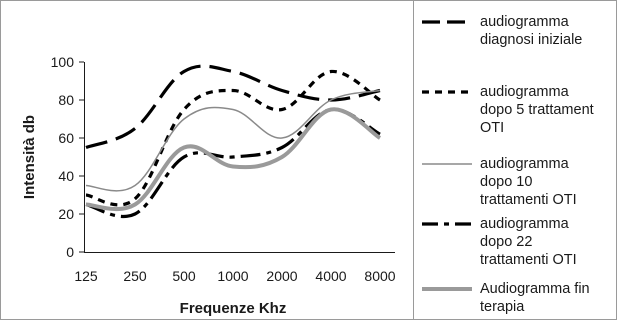  I want to click on y-tick-label: 80, so click(66, 100).